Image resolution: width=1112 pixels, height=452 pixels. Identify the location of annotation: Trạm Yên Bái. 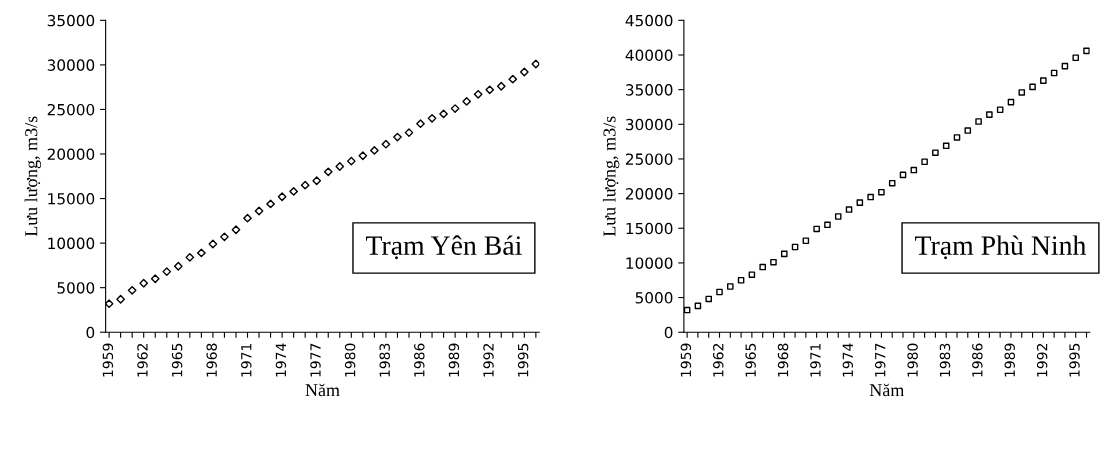
(443, 247).